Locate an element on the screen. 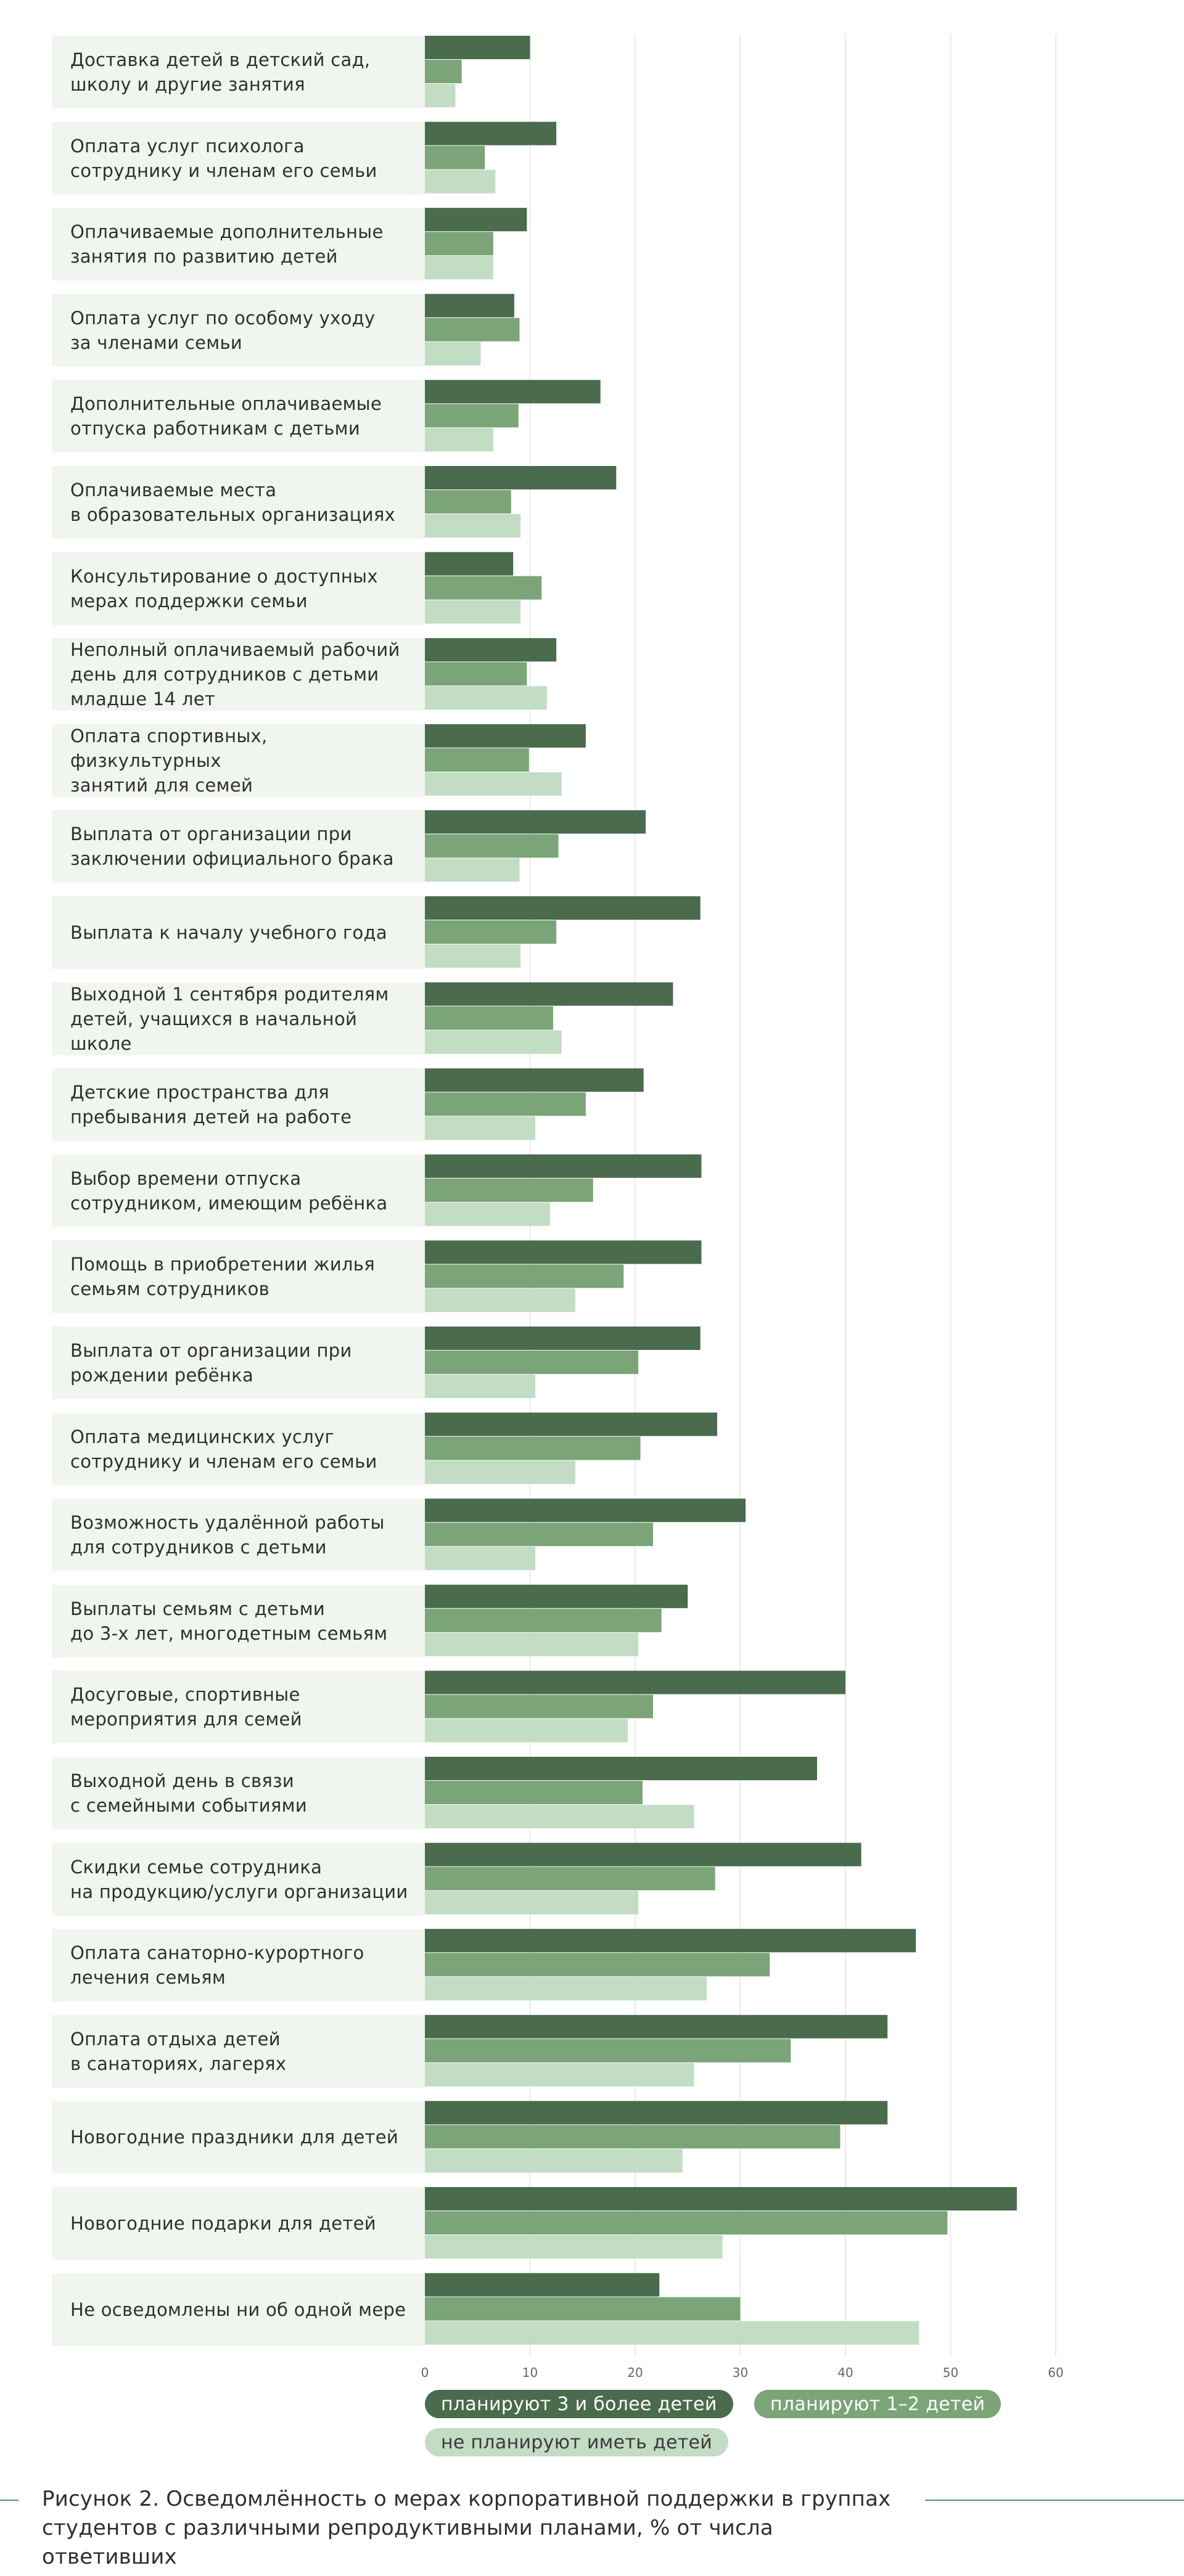  legend-item-2: планируют 1–2 детей is located at coordinates (878, 2404).